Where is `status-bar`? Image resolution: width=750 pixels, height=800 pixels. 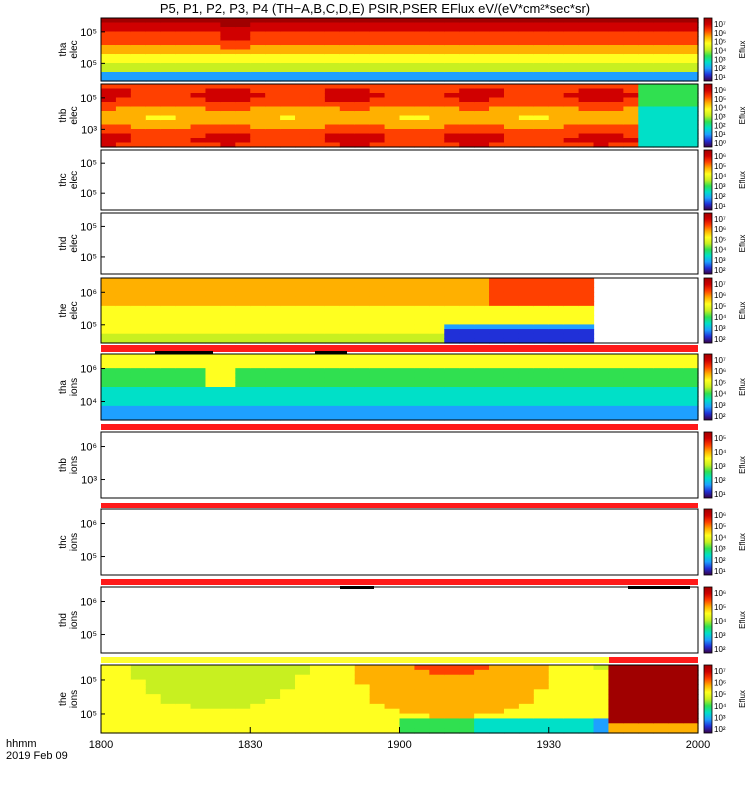 status-bar is located at coordinates (399, 582).